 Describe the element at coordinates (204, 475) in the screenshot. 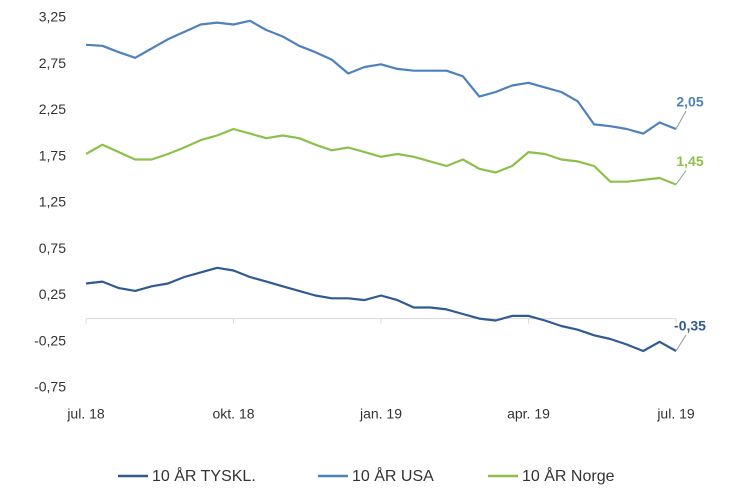

I see `legend-label: 10 ÅR TYSKL.` at that location.